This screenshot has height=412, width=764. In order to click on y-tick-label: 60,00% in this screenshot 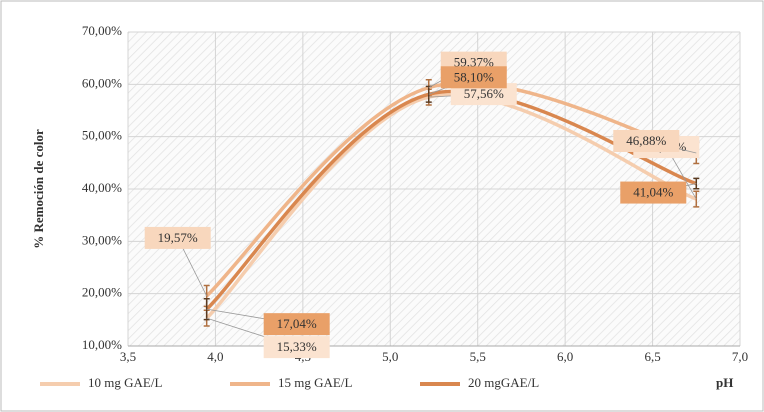, I will do `click(102, 82)`.